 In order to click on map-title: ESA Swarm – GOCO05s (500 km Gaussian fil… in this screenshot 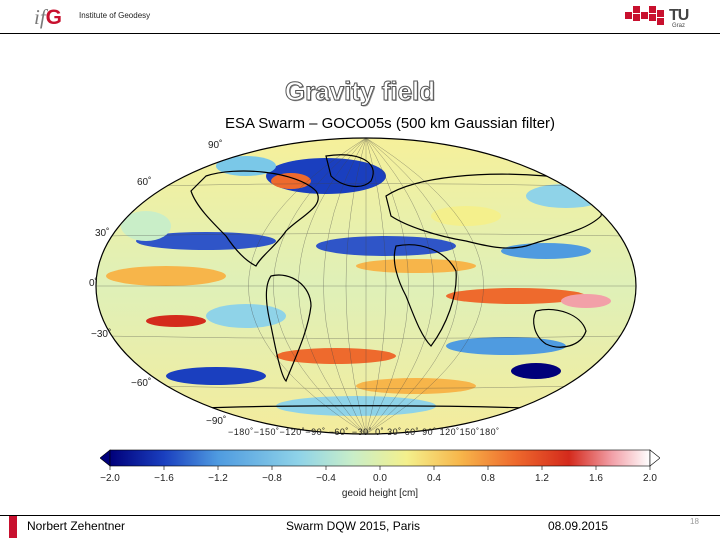, I will do `click(390, 123)`.